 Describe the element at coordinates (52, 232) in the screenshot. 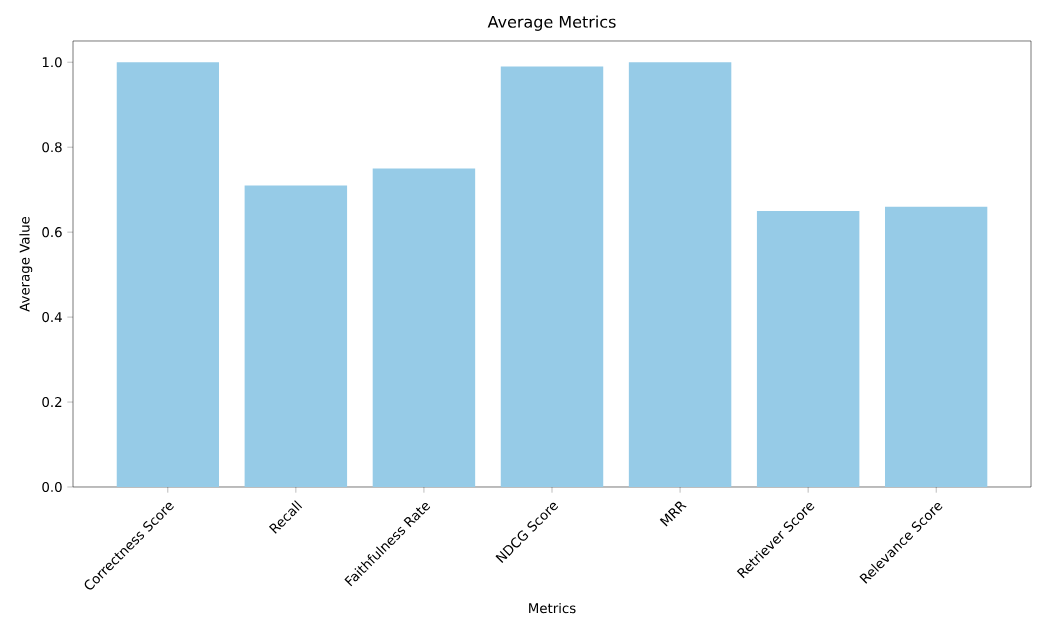

I see `y-tick-label: 0.6` at that location.